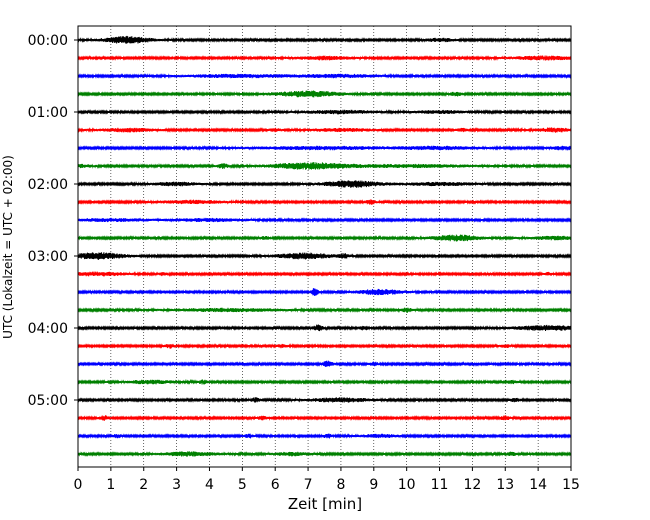 The width and height of the screenshot is (650, 520). I want to click on y-tick-label-3: 03:00, so click(48, 257).